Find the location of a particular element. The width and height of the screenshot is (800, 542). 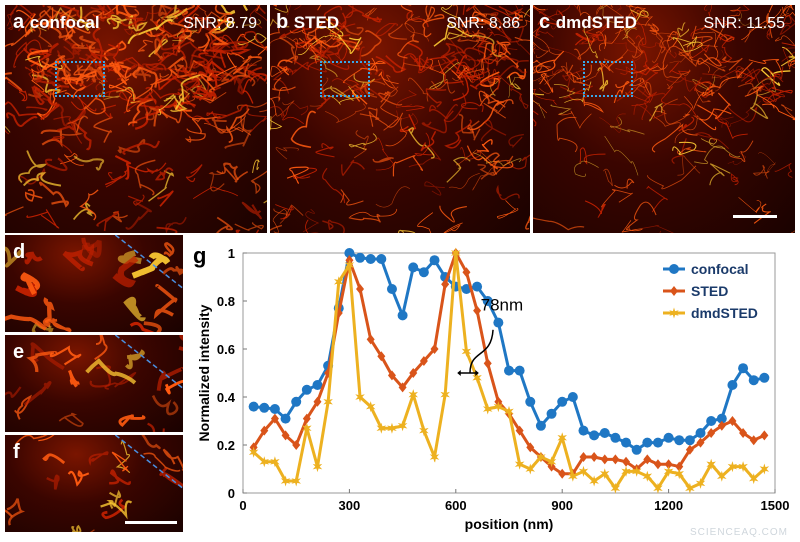

profile-line is located at coordinates (148, 462).